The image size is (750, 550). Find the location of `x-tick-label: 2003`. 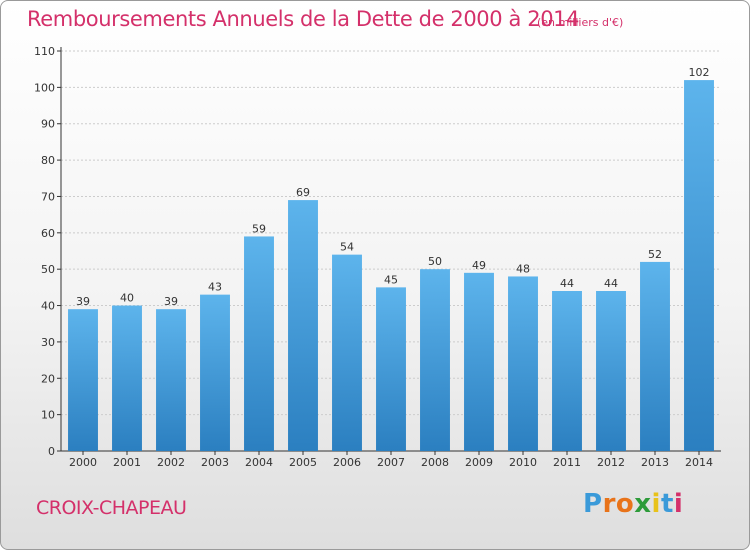

x-tick-label: 2003 is located at coordinates (215, 462).